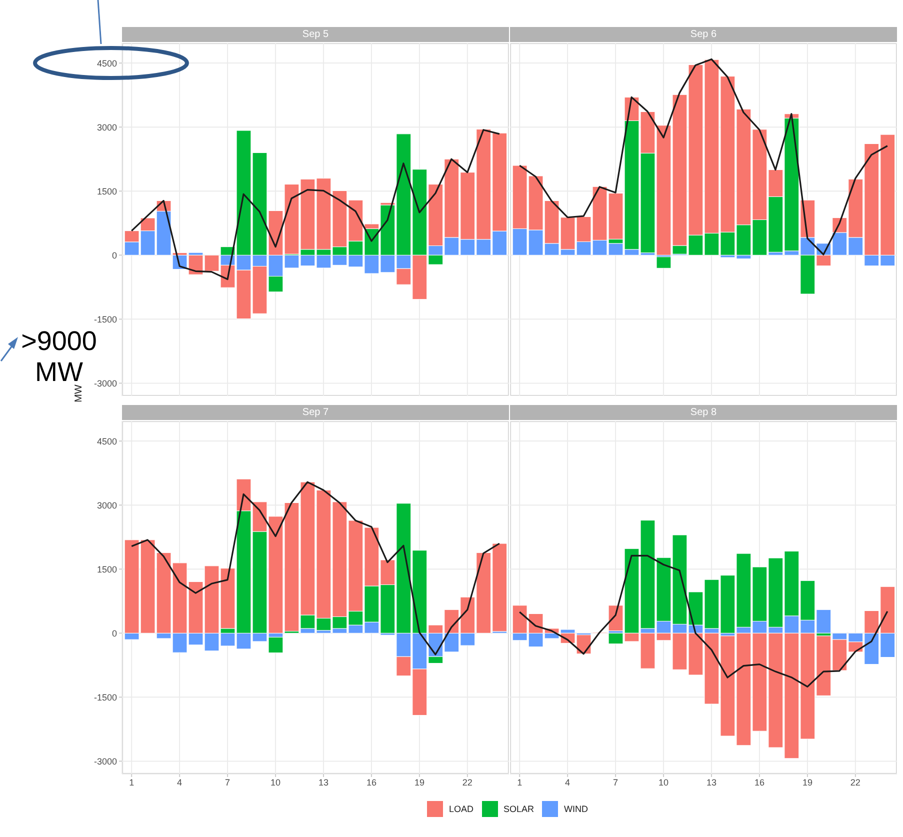 The width and height of the screenshot is (903, 837). What do you see at coordinates (576, 809) in the screenshot?
I see `legend-label: WIND` at bounding box center [576, 809].